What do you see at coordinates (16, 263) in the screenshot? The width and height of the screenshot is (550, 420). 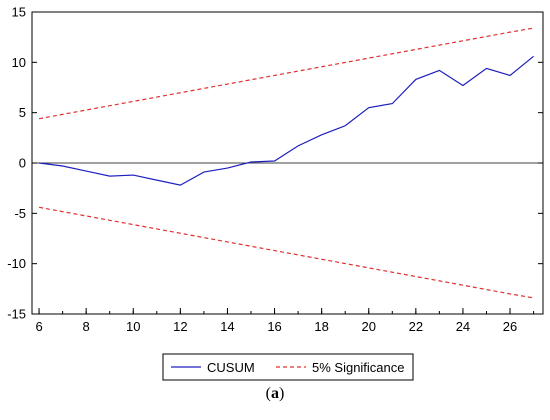 I see `y-tick-label: -10` at bounding box center [16, 263].